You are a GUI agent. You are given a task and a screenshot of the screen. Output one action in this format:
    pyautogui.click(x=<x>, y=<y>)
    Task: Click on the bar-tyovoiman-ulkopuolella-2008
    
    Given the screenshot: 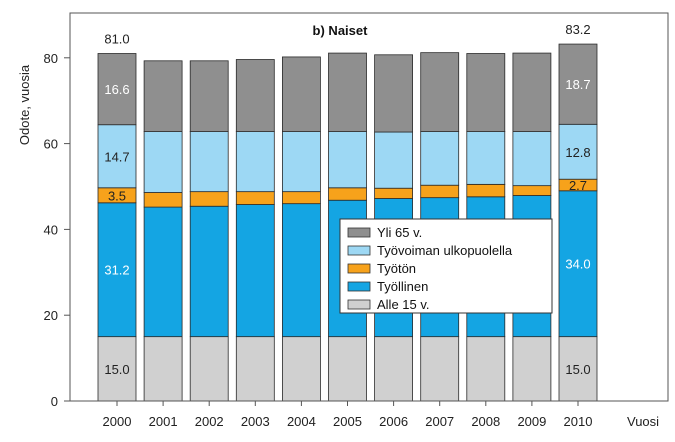 What is the action you would take?
    pyautogui.click(x=486, y=158)
    